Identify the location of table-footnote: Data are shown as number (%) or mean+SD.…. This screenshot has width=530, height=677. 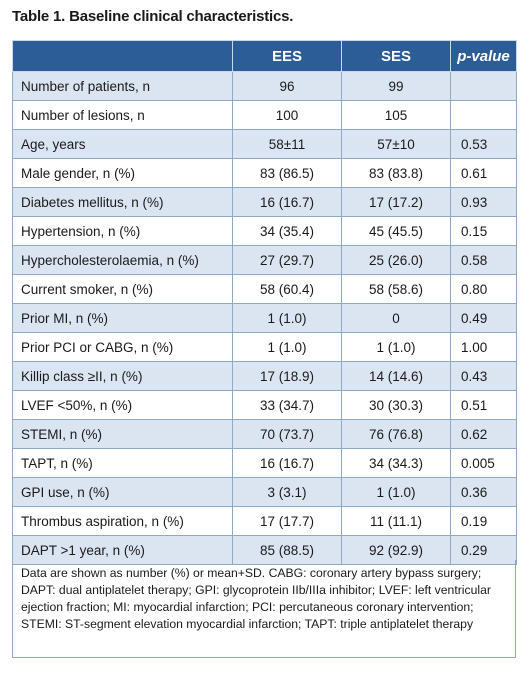
(264, 609).